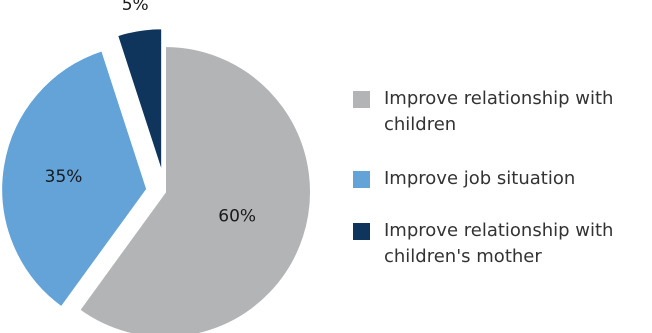 The image size is (652, 333). Describe the element at coordinates (361, 99) in the screenshot. I see `legend-swatch-relationship-children` at that location.